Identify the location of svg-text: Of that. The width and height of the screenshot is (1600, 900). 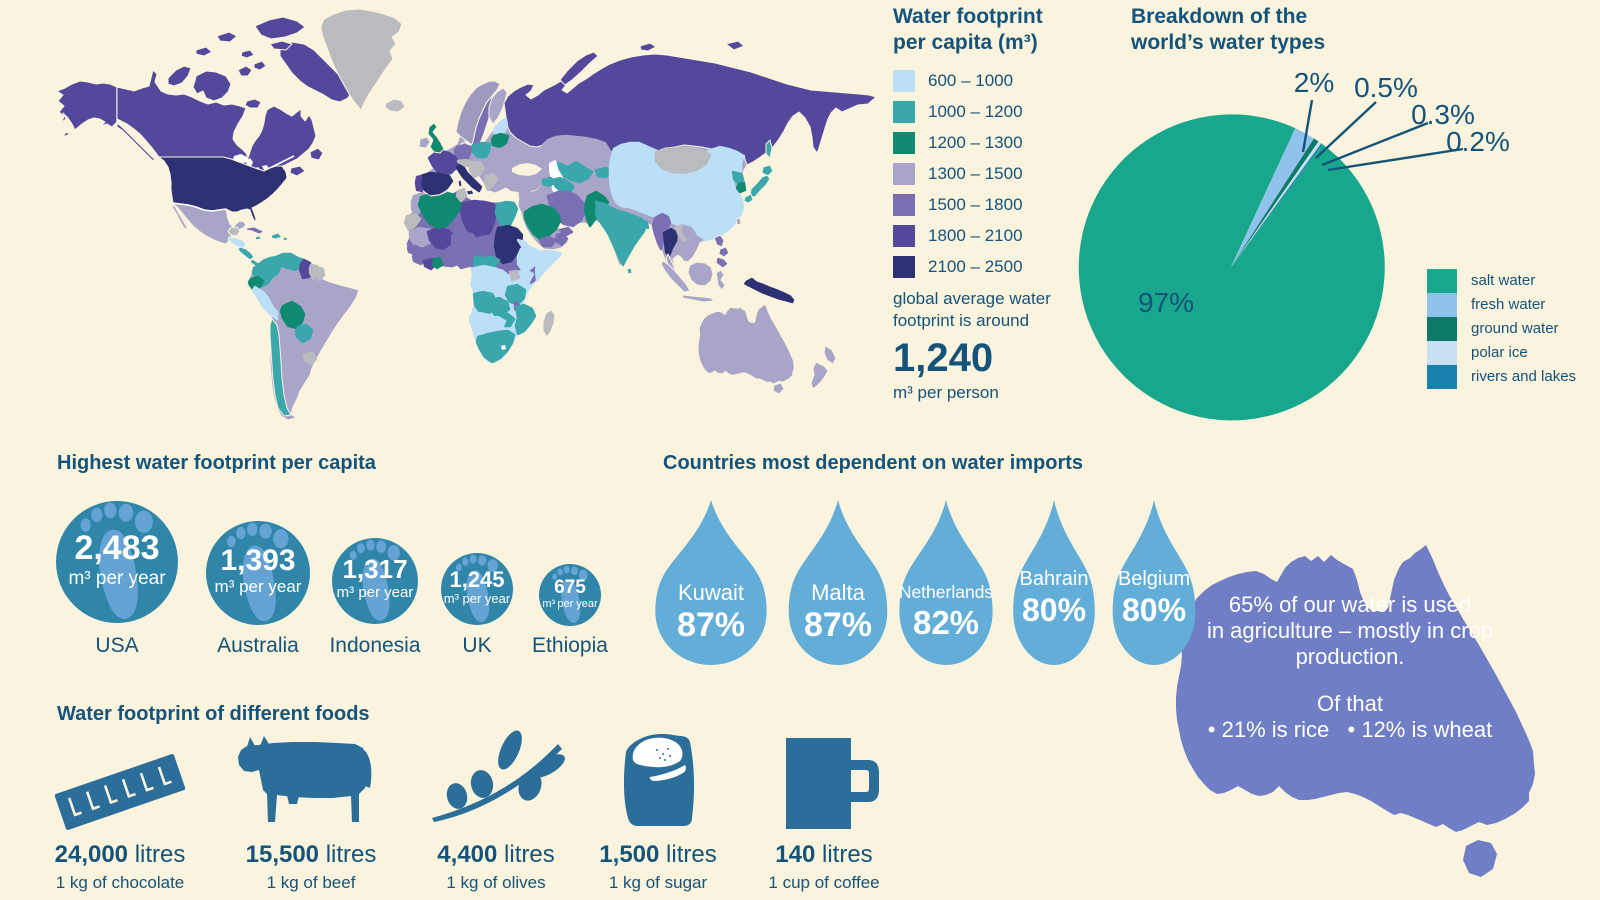
(1350, 703).